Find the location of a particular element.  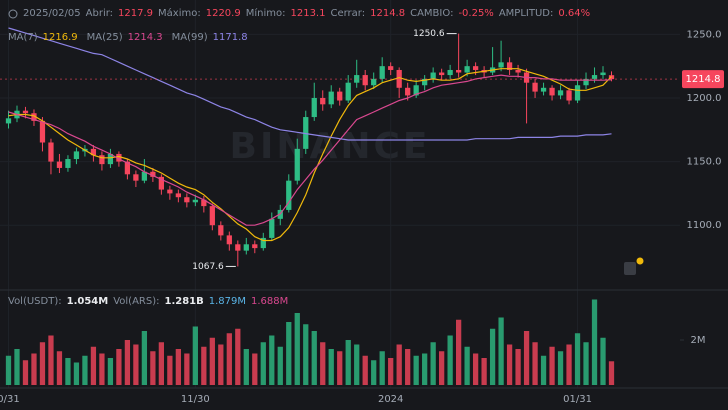

ma-name: MA(7) is located at coordinates (23, 37).